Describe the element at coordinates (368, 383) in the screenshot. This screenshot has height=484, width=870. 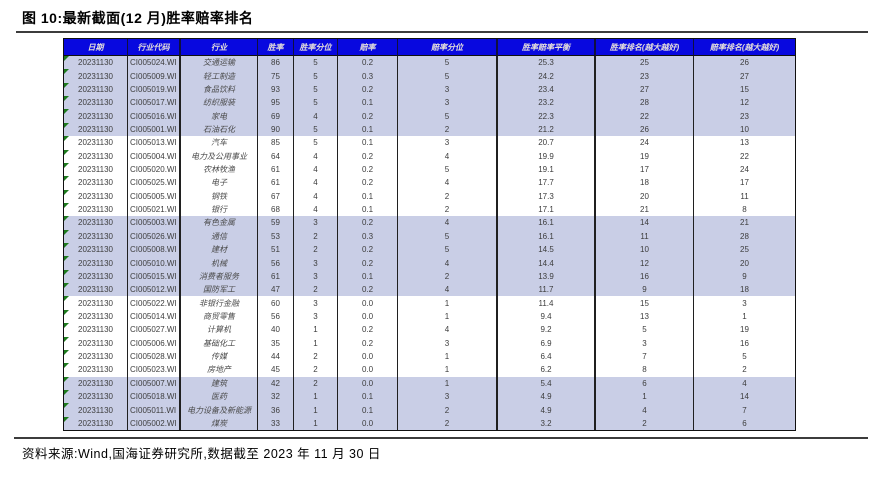
I see `table-cell: 0.0` at that location.